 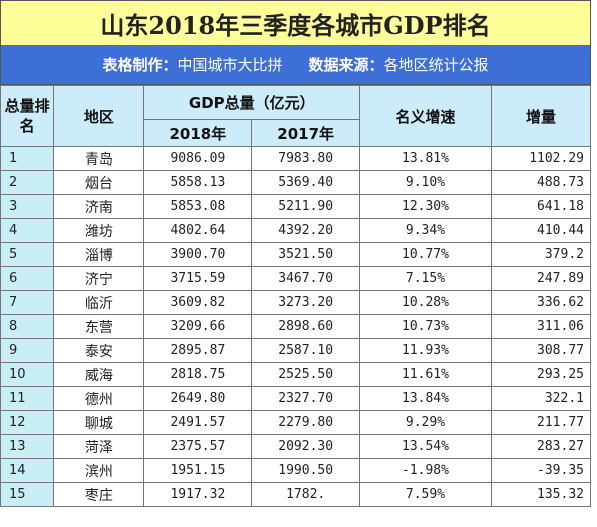 I want to click on region-cell: 滨州, so click(x=99, y=470).